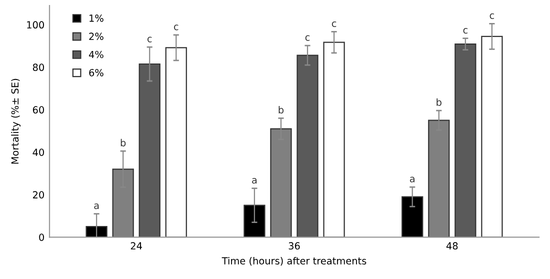  I want to click on legend-label: 4%, so click(96, 54).